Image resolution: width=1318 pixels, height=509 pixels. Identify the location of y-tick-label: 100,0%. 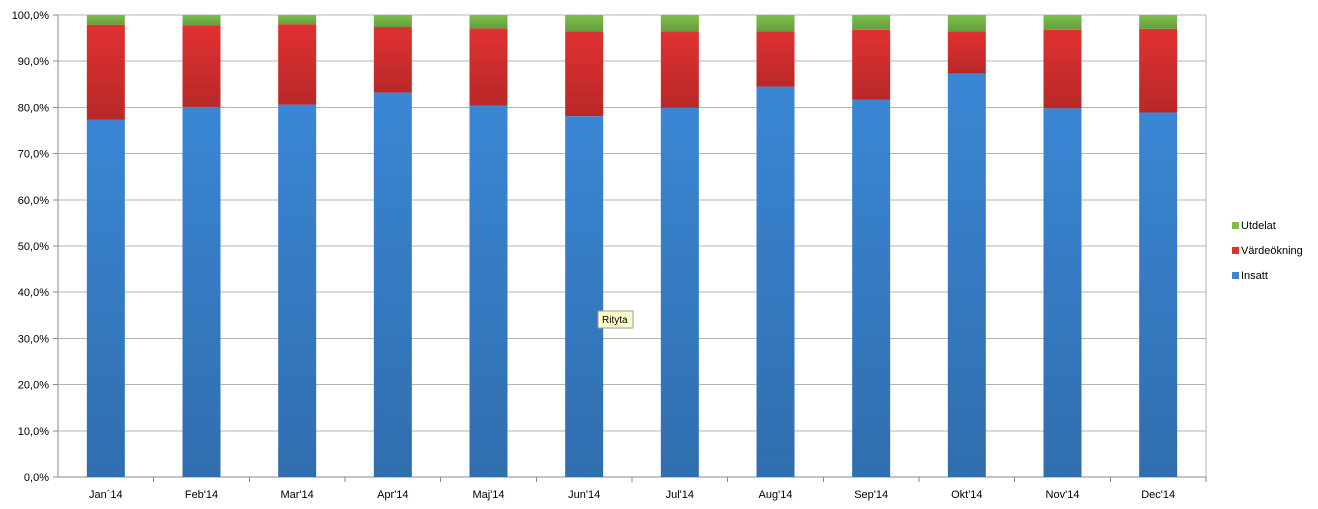
(31, 16).